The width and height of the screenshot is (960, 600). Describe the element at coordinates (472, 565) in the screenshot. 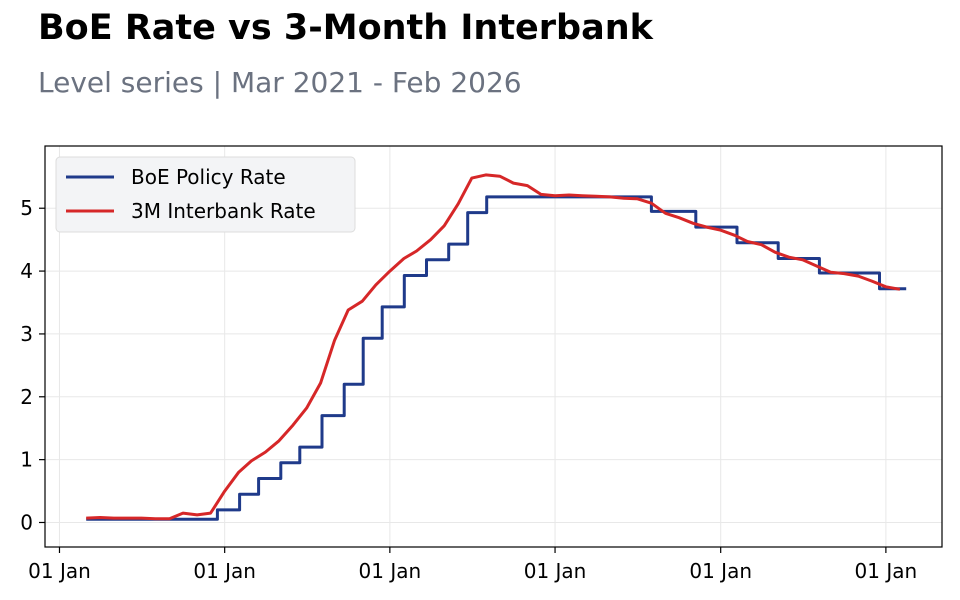

I see `x-axis: 01 Jan 01 Jan 01 Jan 01 Jan 01 Jan 01 Jan` at that location.